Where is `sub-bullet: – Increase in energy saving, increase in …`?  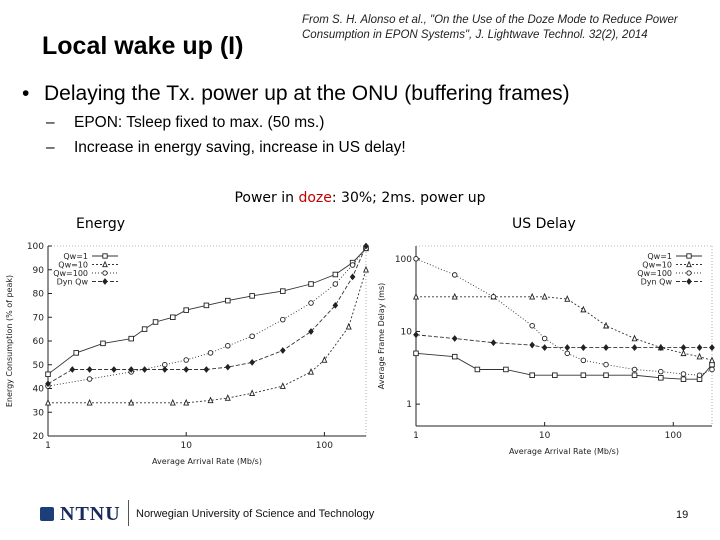 sub-bullet: – Increase in energy saving, increase in … is located at coordinates (226, 148).